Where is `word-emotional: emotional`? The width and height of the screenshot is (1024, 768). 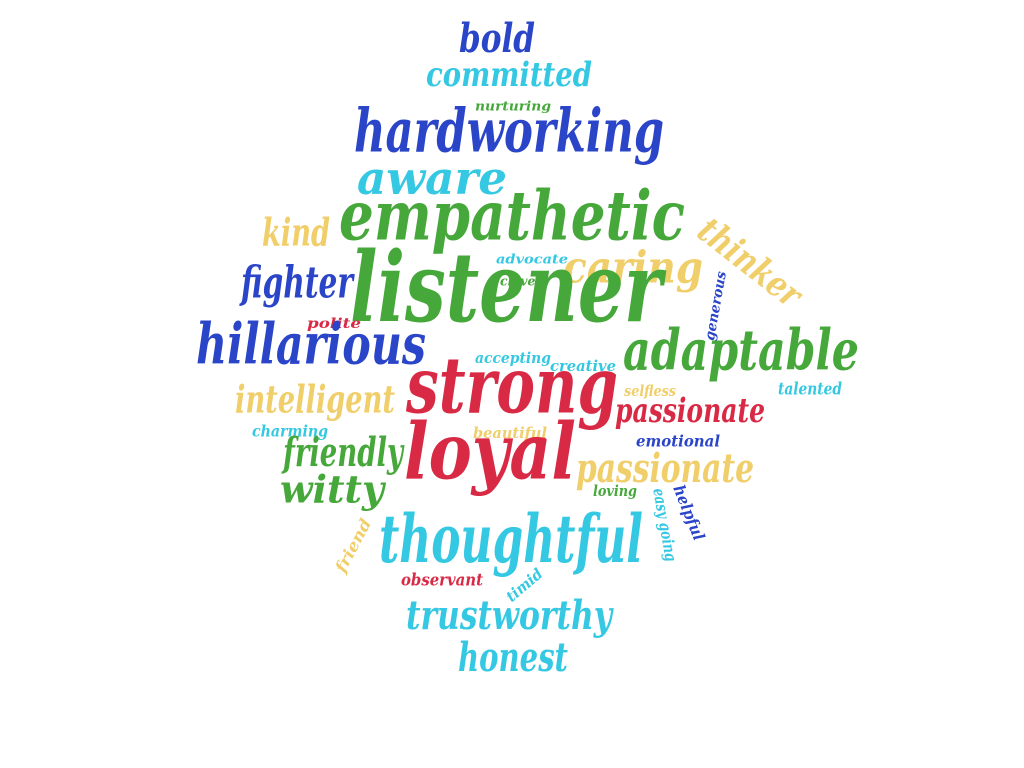
word-emotional: emotional is located at coordinates (678, 441).